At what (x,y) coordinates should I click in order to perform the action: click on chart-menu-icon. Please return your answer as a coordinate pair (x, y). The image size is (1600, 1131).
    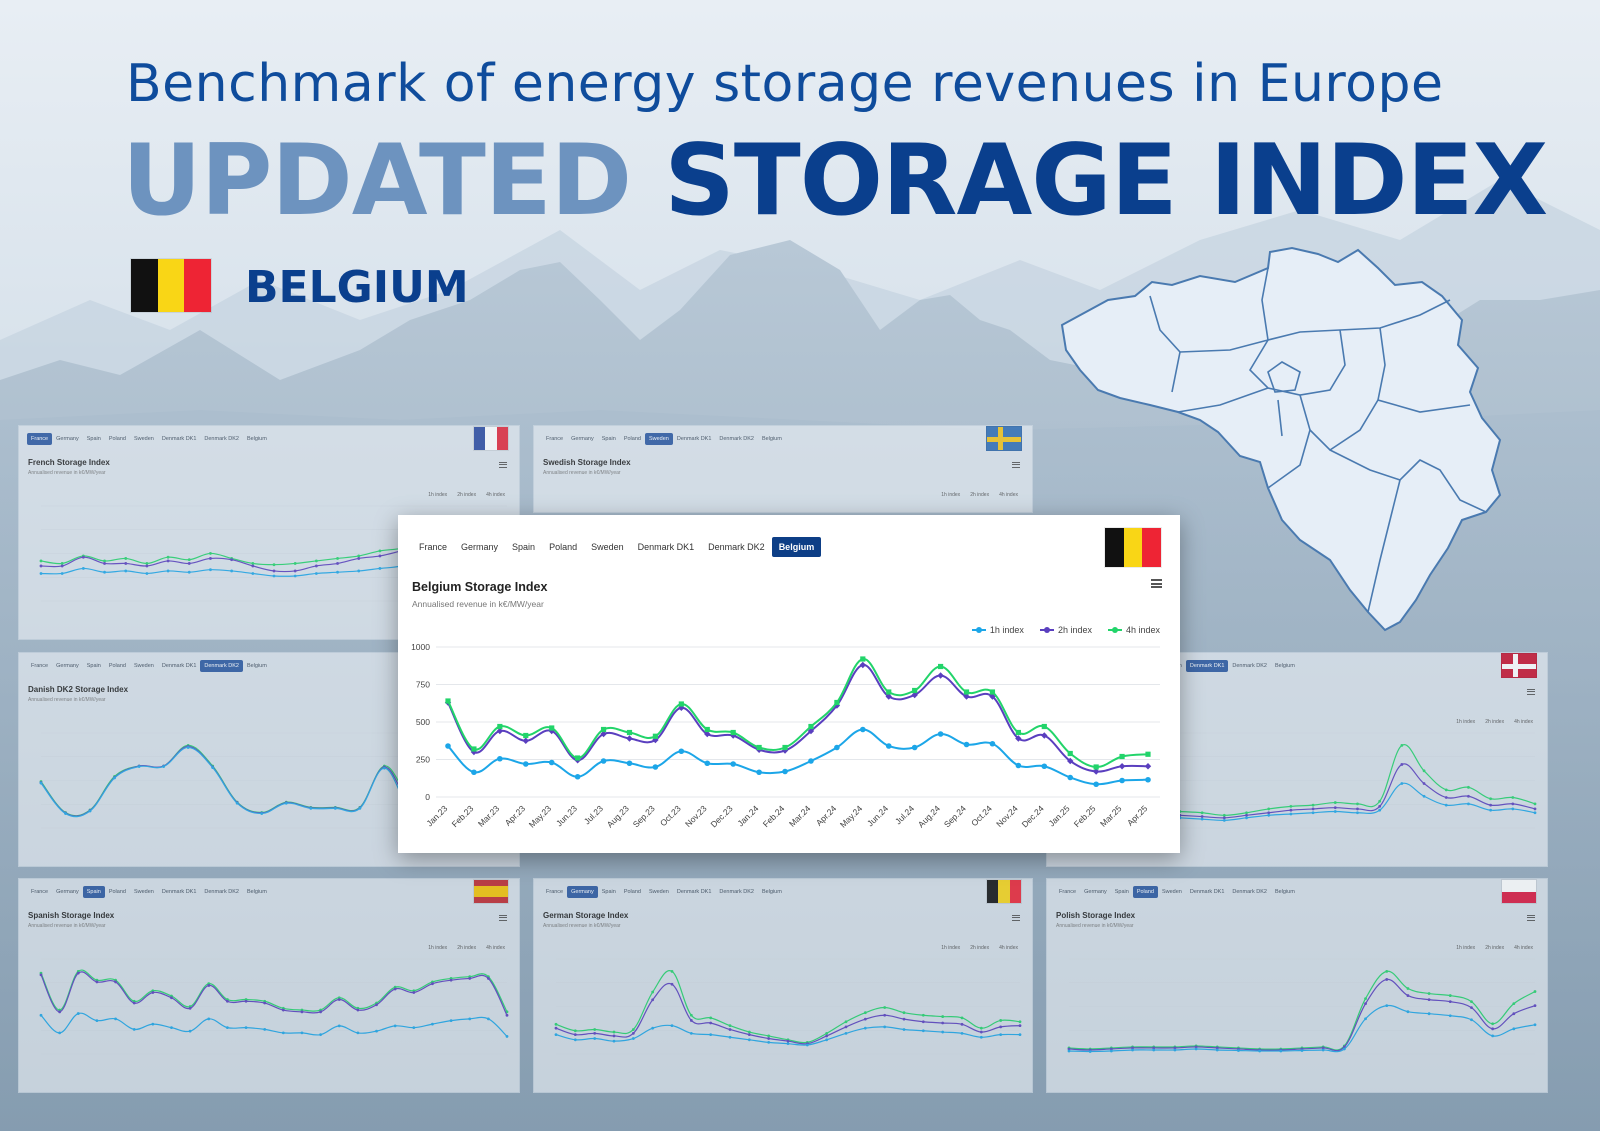
    Looking at the image, I should click on (1156, 583).